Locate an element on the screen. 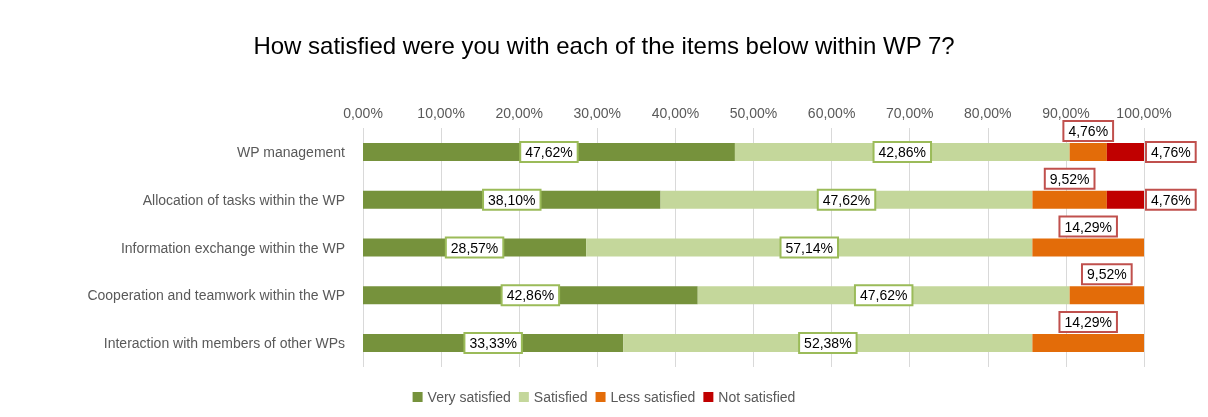 This screenshot has width=1208, height=417. x-tick-label: 20,00% is located at coordinates (519, 113).